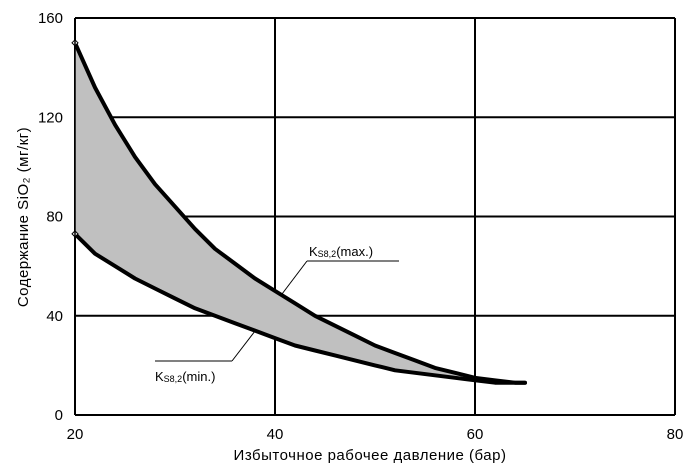  I want to click on y-axis-title: Содержание SiO₂ (мг/кг), so click(23, 217).